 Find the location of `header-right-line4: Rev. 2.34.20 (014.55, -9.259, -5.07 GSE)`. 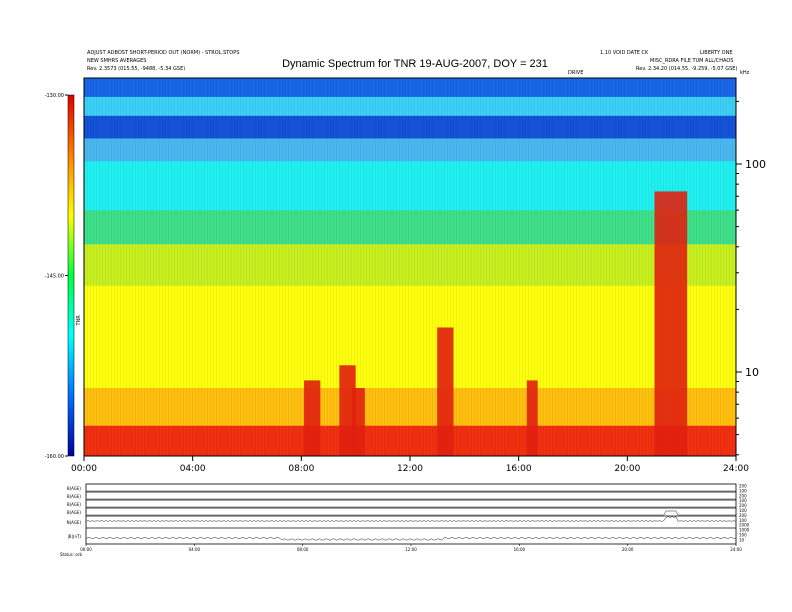

header-right-line4: Rev. 2.34.20 (014.55, -9.259, -5.07 GSE) is located at coordinates (687, 69).